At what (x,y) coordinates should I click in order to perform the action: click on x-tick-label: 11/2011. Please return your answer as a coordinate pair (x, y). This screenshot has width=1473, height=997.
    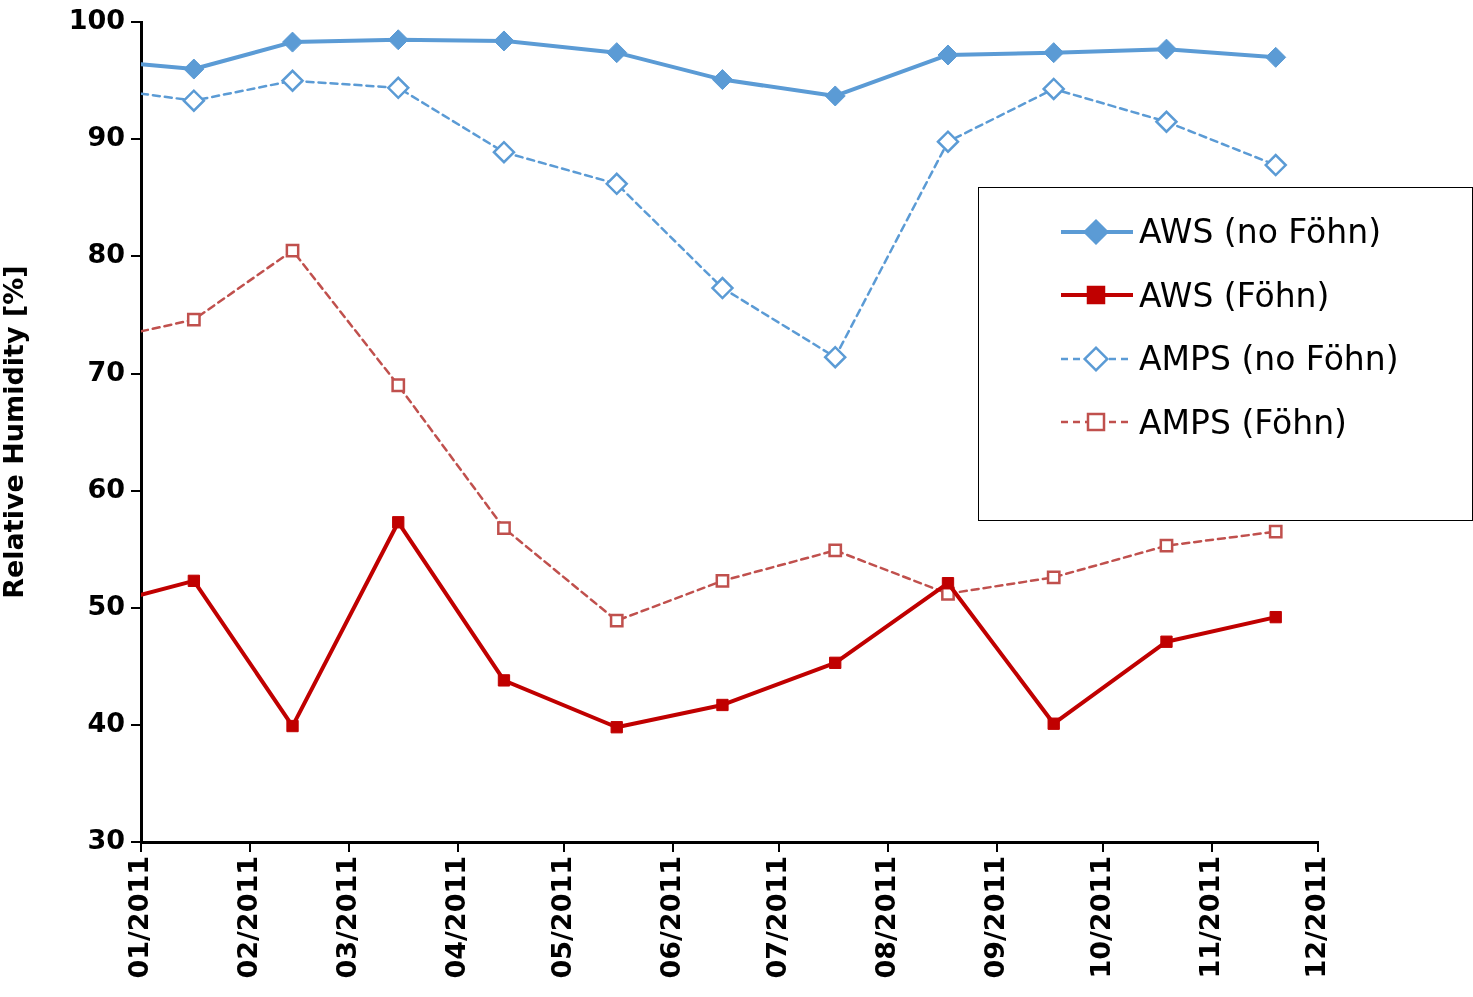
    Looking at the image, I should click on (1210, 917).